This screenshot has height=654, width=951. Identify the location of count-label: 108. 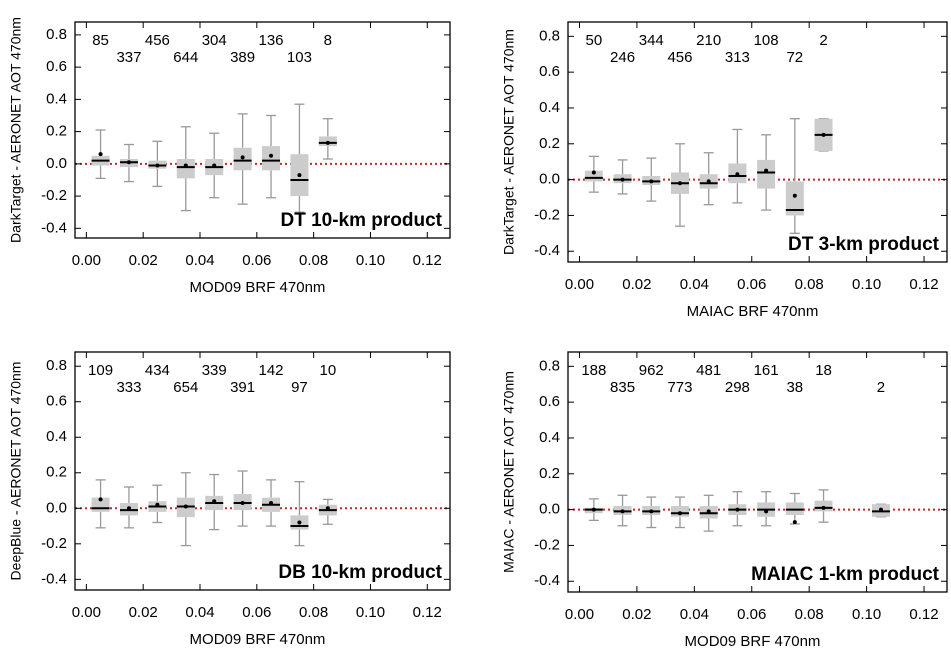
(766, 40).